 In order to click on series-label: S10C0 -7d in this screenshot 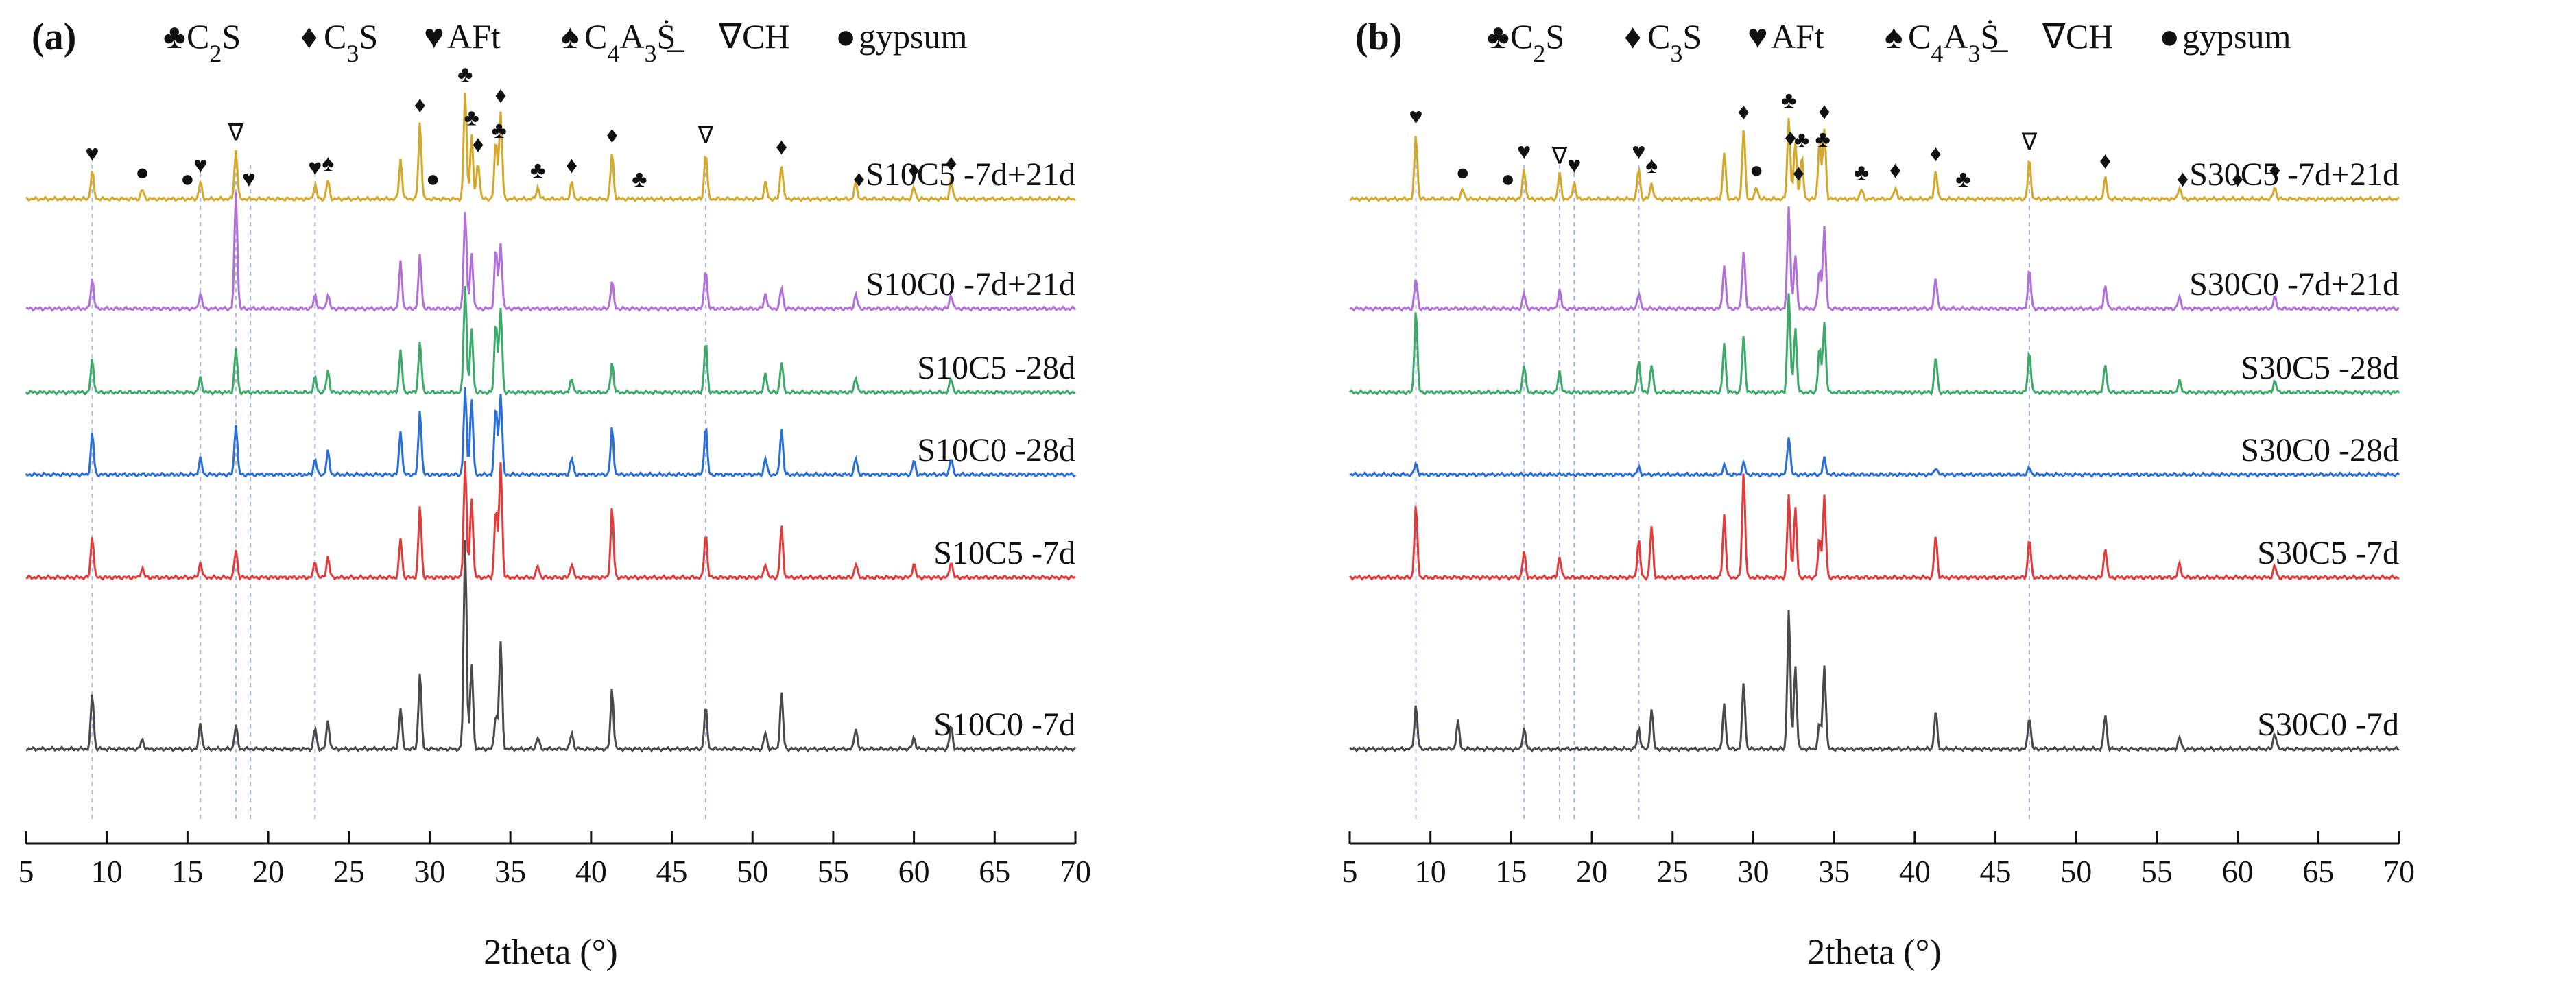, I will do `click(1004, 724)`.